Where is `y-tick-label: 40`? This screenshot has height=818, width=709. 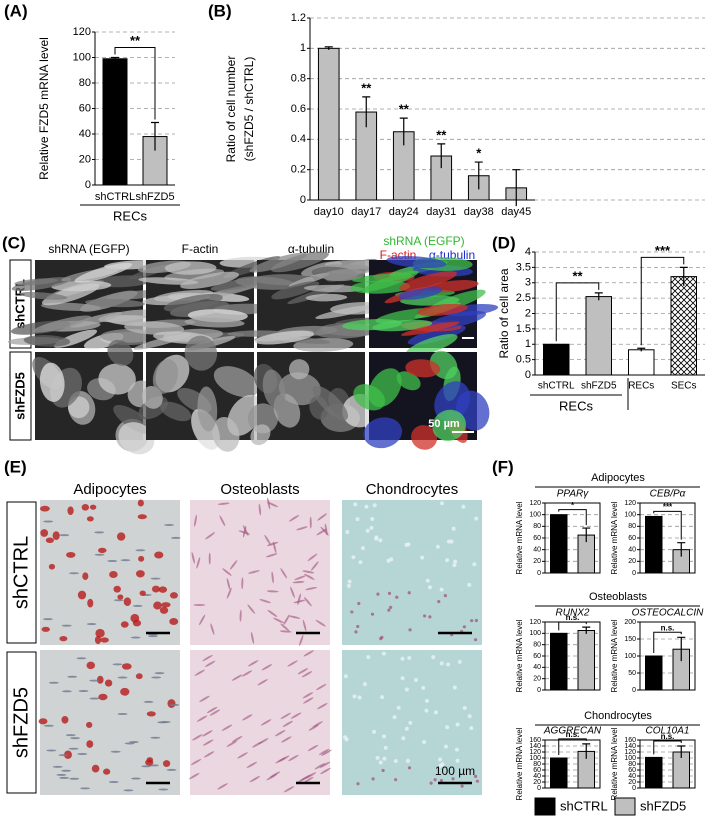
y-tick-label: 40 is located at coordinates (537, 550).